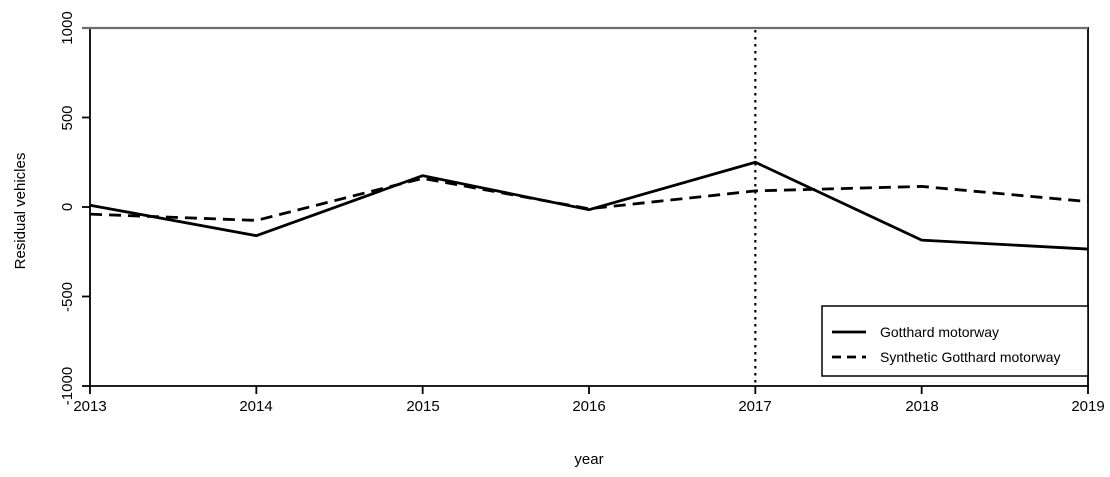  What do you see at coordinates (423, 406) in the screenshot?
I see `x-tick-label: 2015` at bounding box center [423, 406].